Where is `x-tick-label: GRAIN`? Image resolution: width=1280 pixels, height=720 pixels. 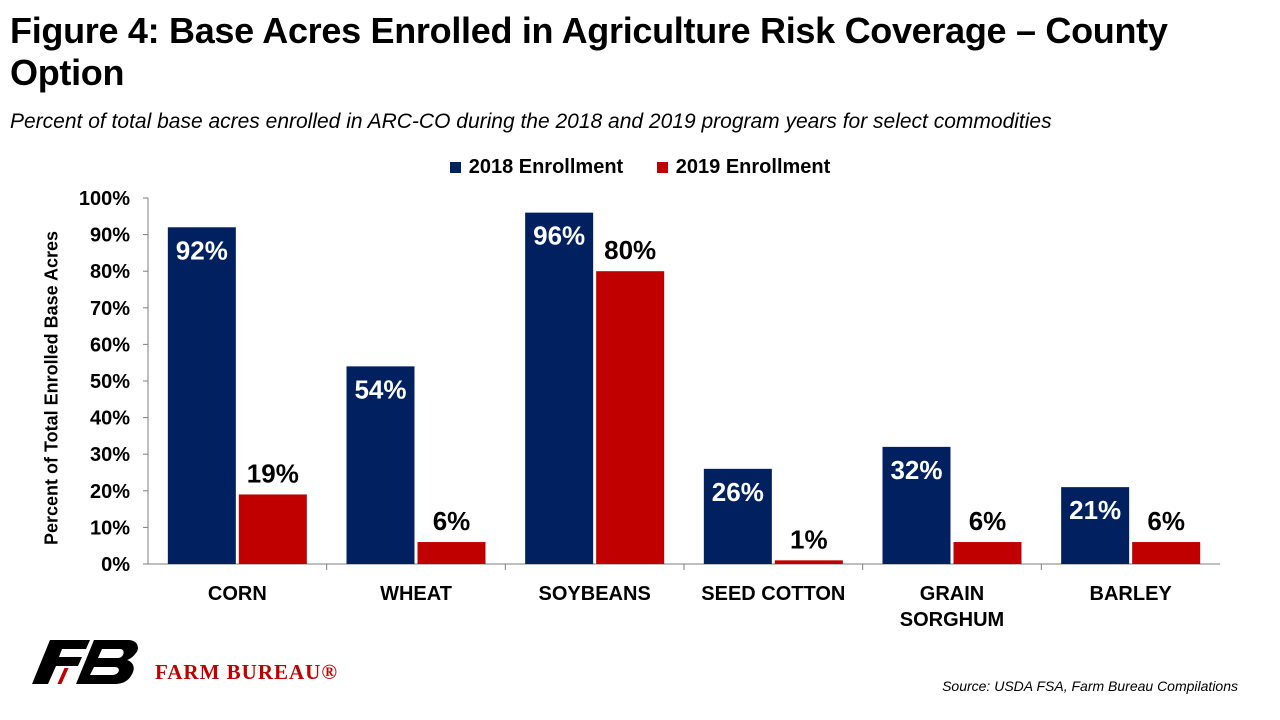
x-tick-label: GRAIN is located at coordinates (952, 594).